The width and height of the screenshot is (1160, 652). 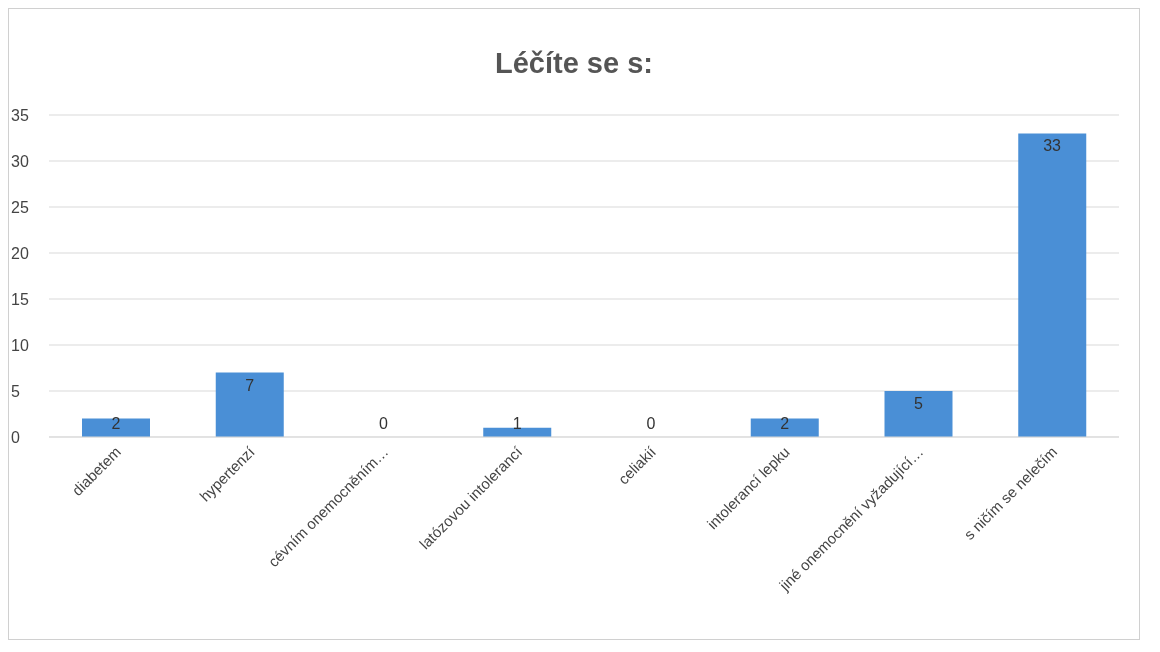 I want to click on data-label: 33, so click(x=1052, y=146).